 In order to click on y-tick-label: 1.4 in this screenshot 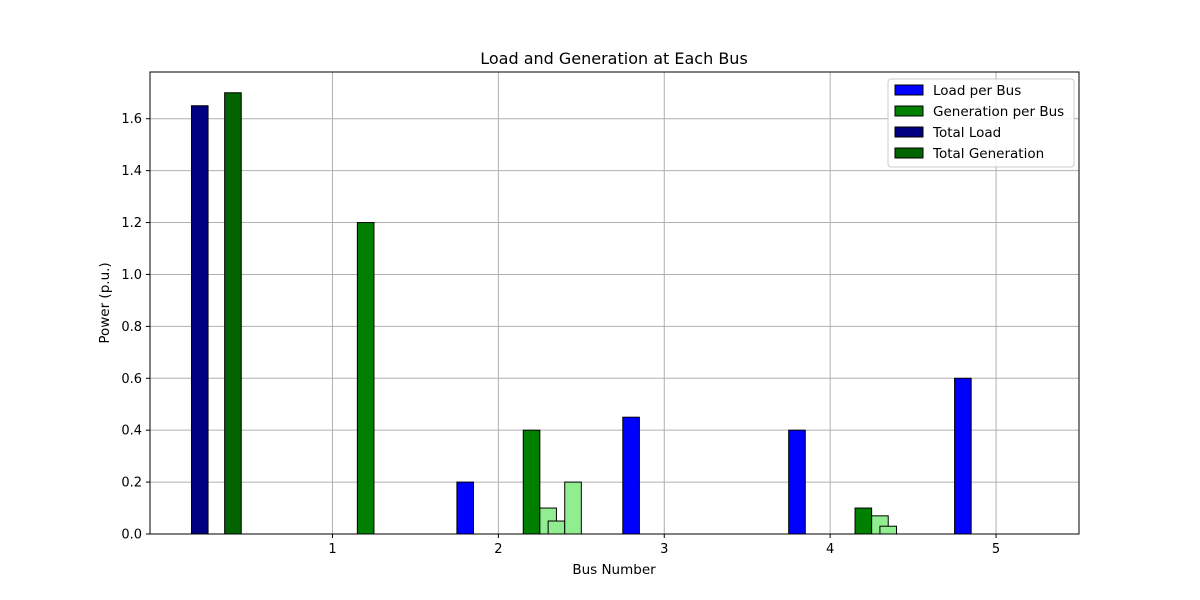, I will do `click(131, 171)`.